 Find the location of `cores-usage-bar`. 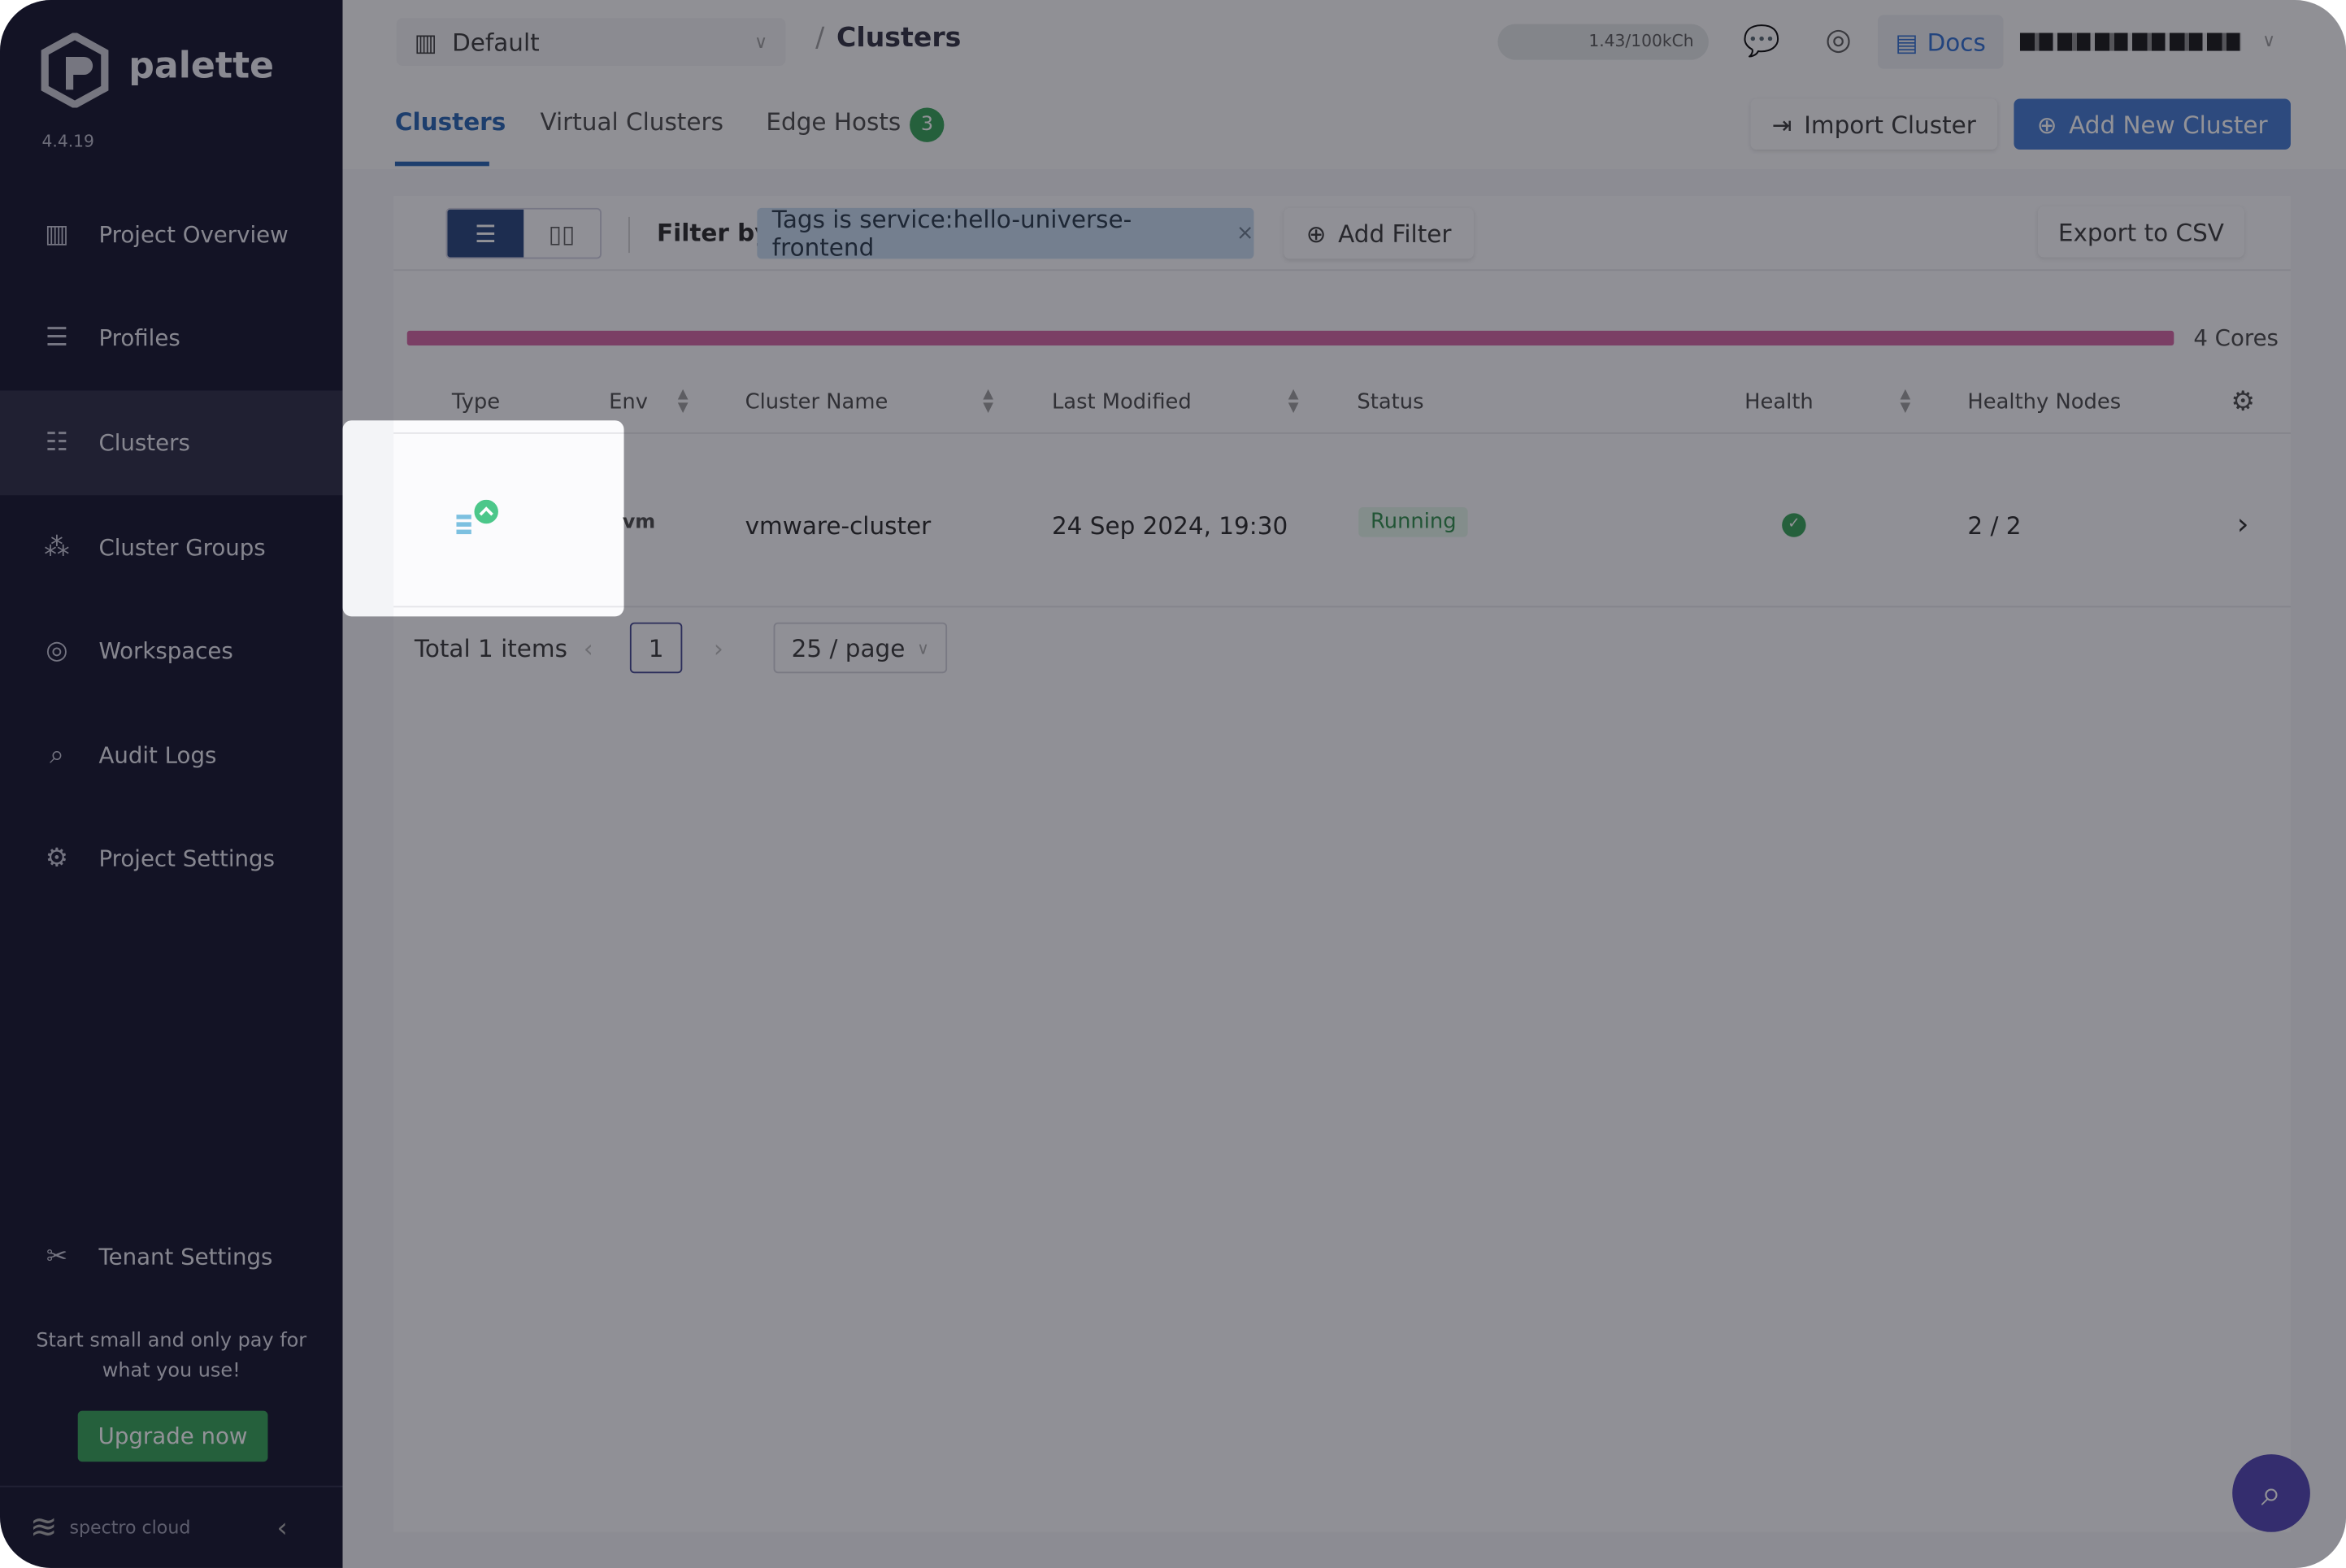

cores-usage-bar is located at coordinates (1290, 338).